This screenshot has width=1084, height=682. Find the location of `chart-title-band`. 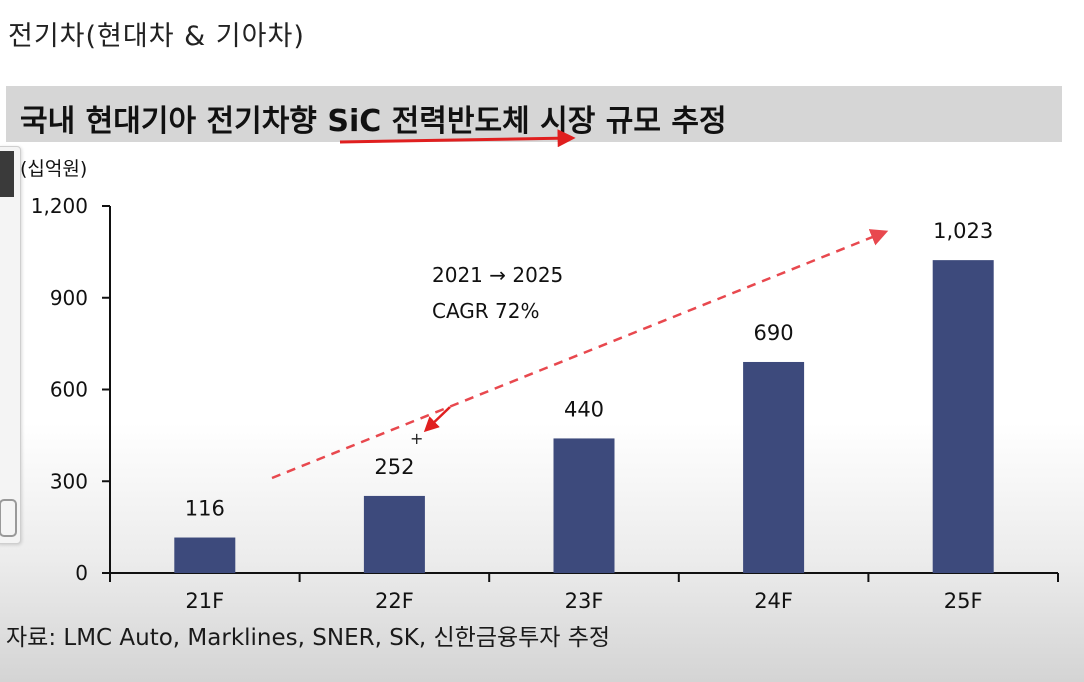

chart-title-band is located at coordinates (534, 114).